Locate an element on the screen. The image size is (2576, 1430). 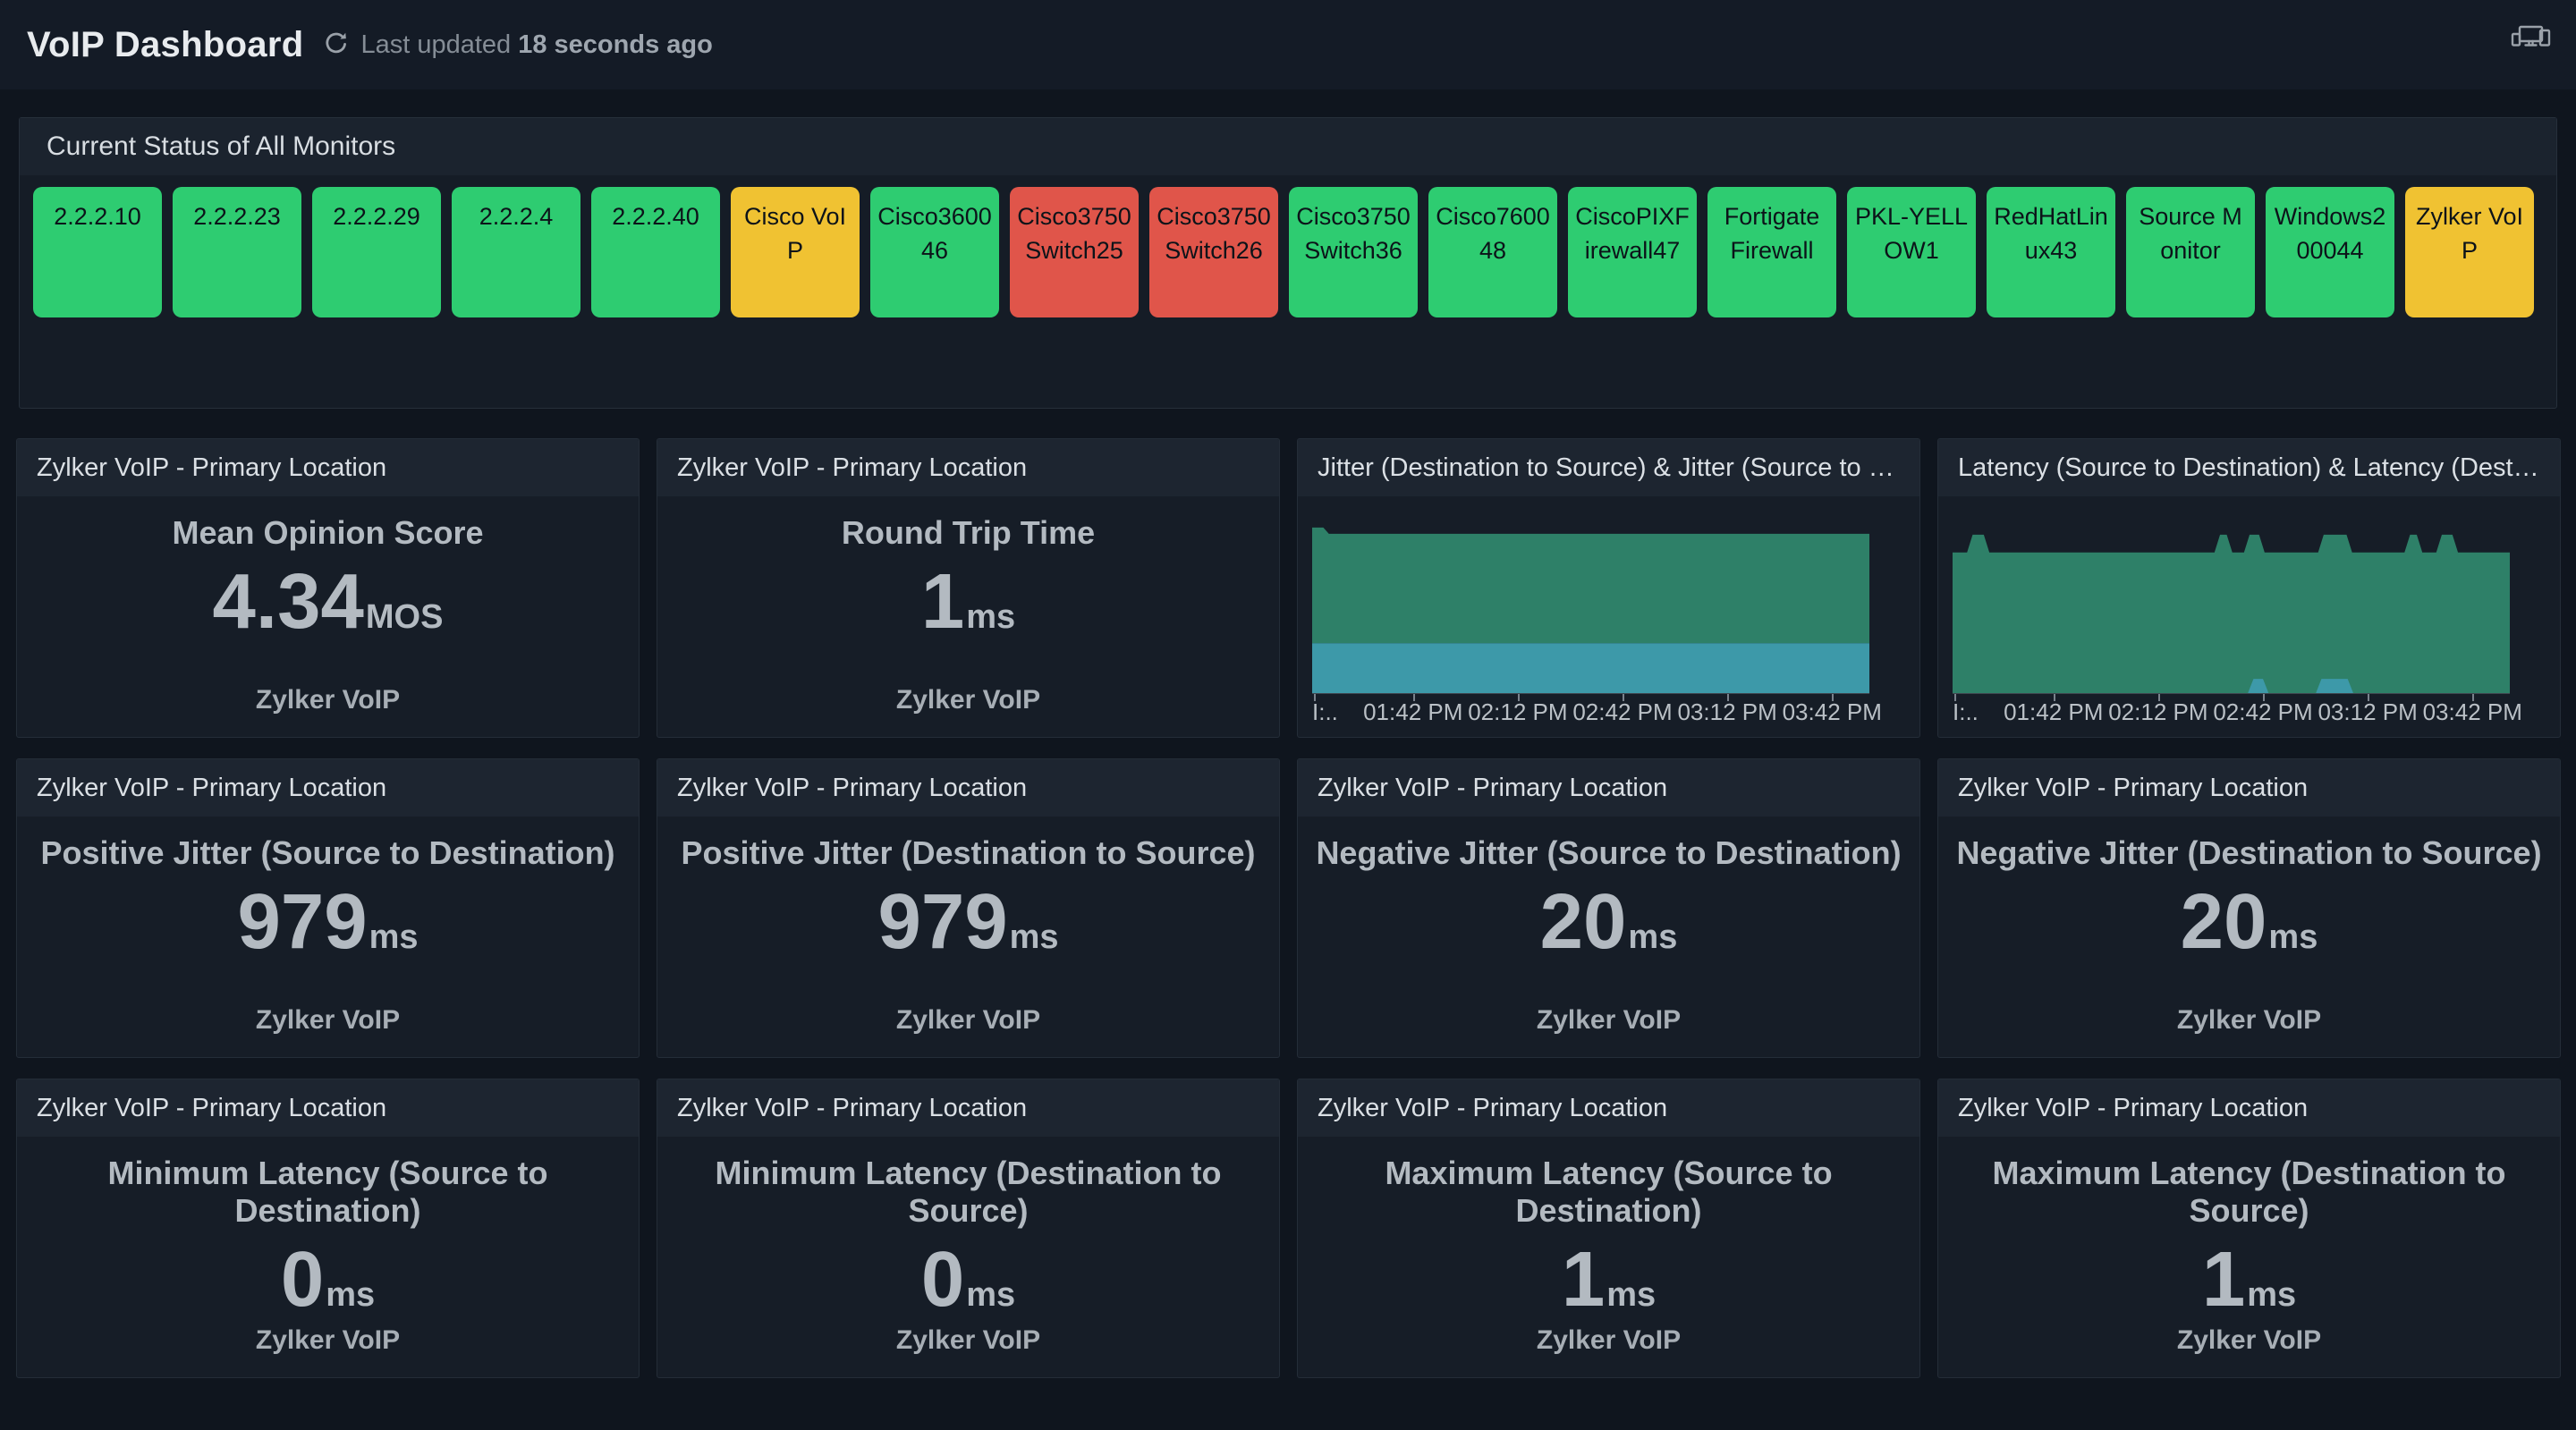
monitor-tile: Zylker VoIP is located at coordinates (2469, 252).